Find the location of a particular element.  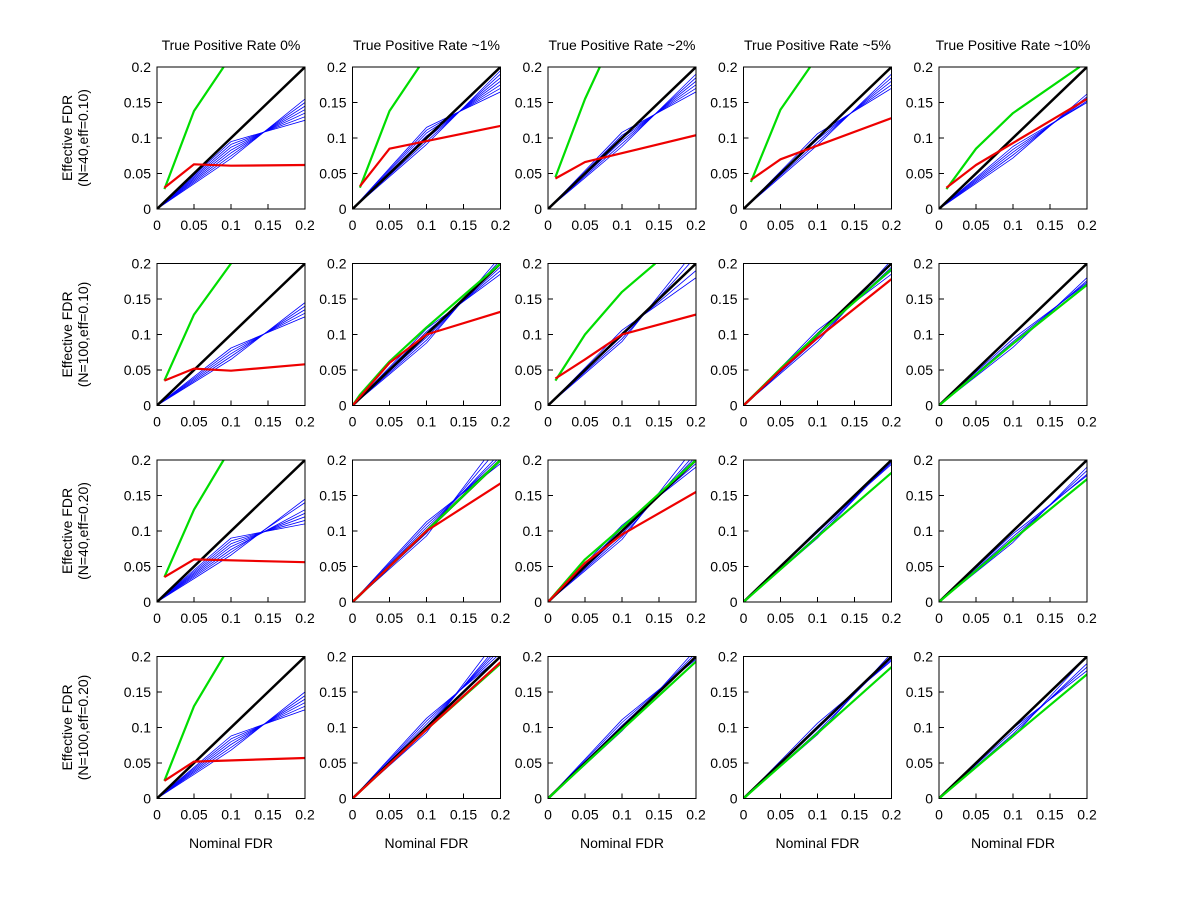

xlabel: Nominal FDR is located at coordinates (622, 843).